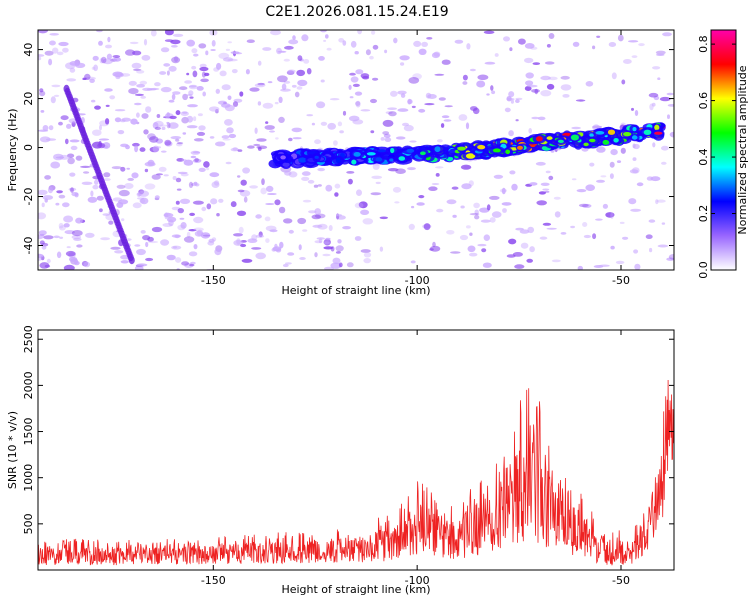  What do you see at coordinates (28, 50) in the screenshot?
I see `y-tick-label: 40` at bounding box center [28, 50].